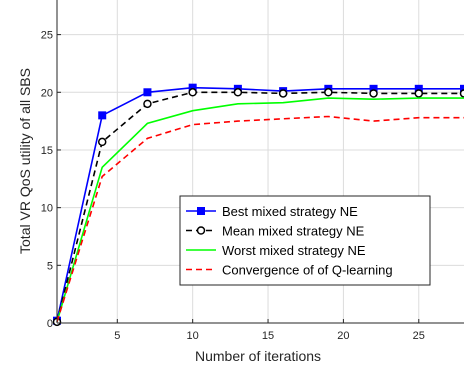 The height and width of the screenshot is (372, 464). What do you see at coordinates (294, 250) in the screenshot?
I see `legend-label: Worst mixed strategy NE` at bounding box center [294, 250].